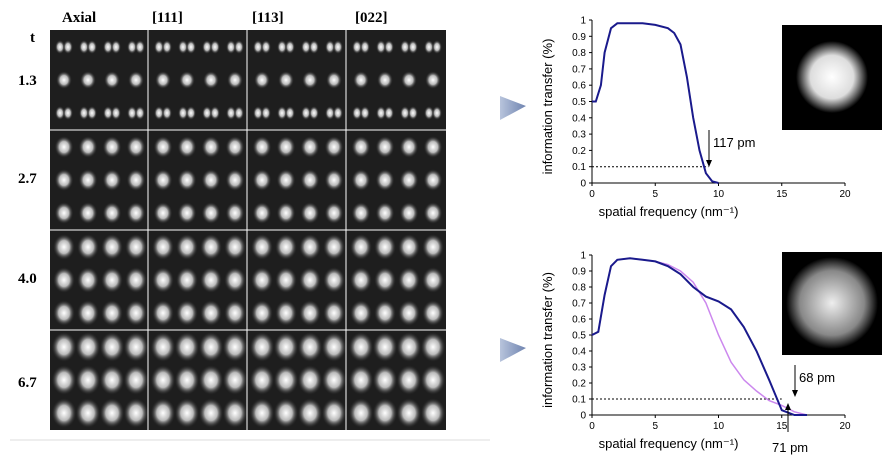 The height and width of the screenshot is (463, 882). I want to click on y-tick-label: 0.6, so click(579, 320).